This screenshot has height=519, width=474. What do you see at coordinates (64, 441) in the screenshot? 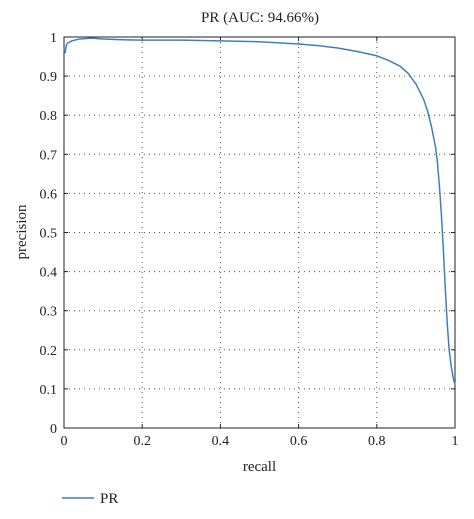
I see `x-tick-label: 0` at bounding box center [64, 441].